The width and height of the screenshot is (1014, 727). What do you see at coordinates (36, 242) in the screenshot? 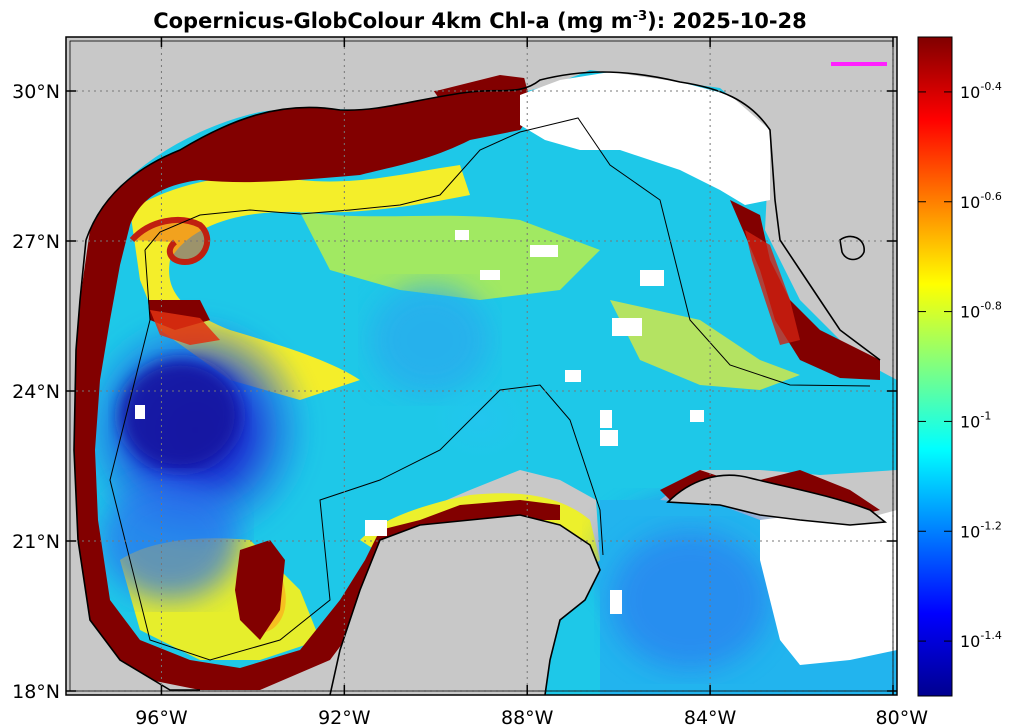
I see `lat-label: 27°N` at bounding box center [36, 242].